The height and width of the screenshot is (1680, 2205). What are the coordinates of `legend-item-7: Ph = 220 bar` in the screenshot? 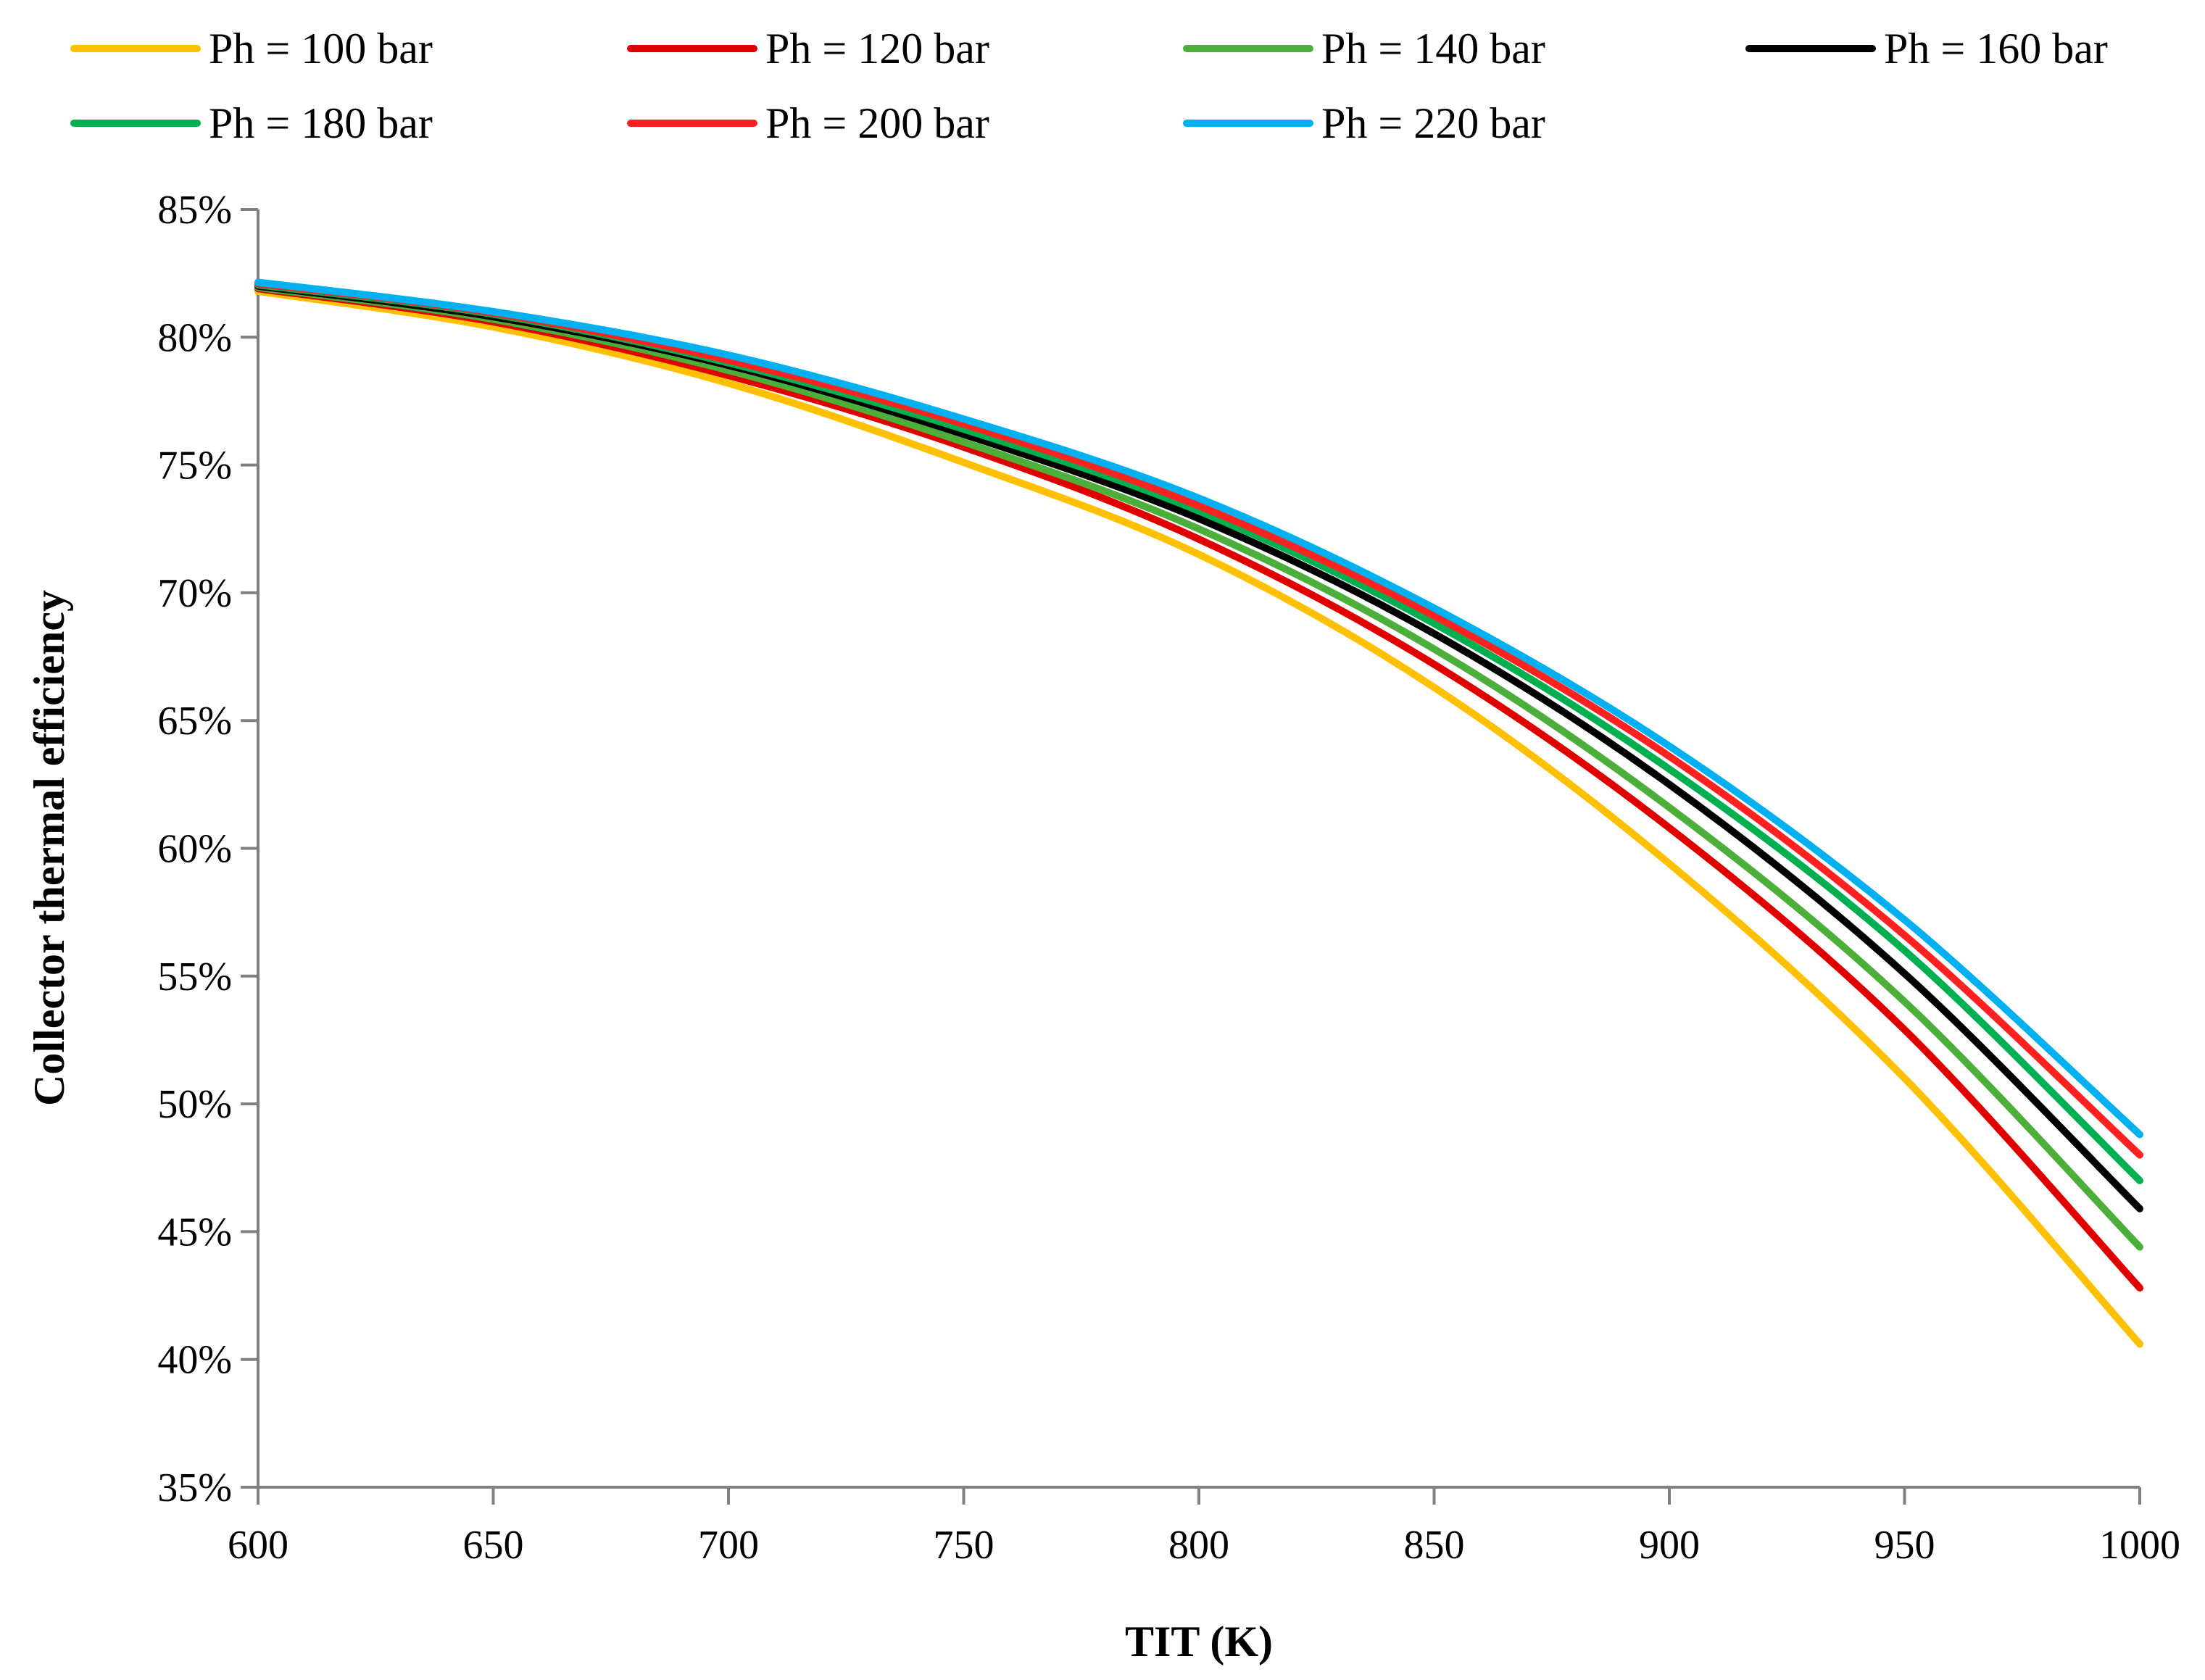 It's located at (1364, 123).